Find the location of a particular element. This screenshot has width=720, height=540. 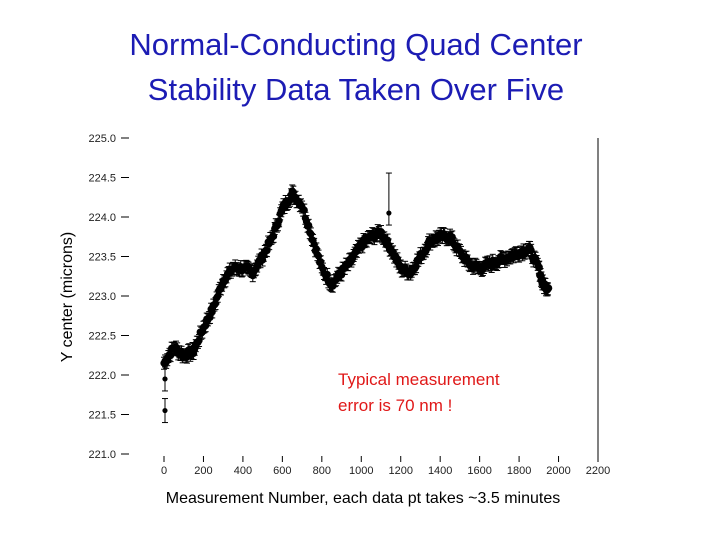

annotation-line-2: error is 70 nm ! is located at coordinates (395, 405).